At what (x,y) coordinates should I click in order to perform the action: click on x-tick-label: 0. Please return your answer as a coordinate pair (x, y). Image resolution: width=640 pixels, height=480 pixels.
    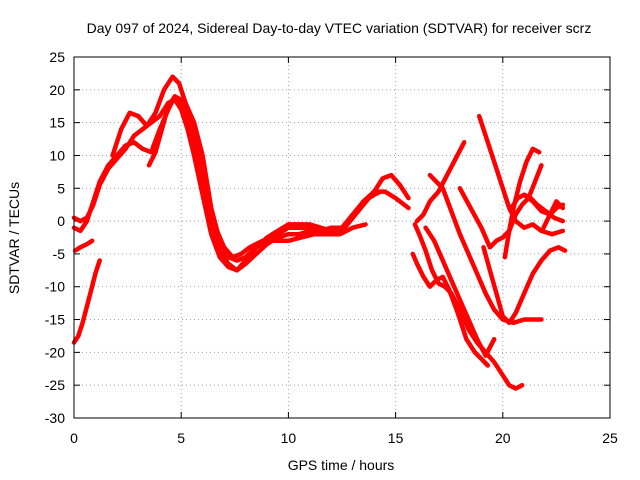
    Looking at the image, I should click on (74, 438).